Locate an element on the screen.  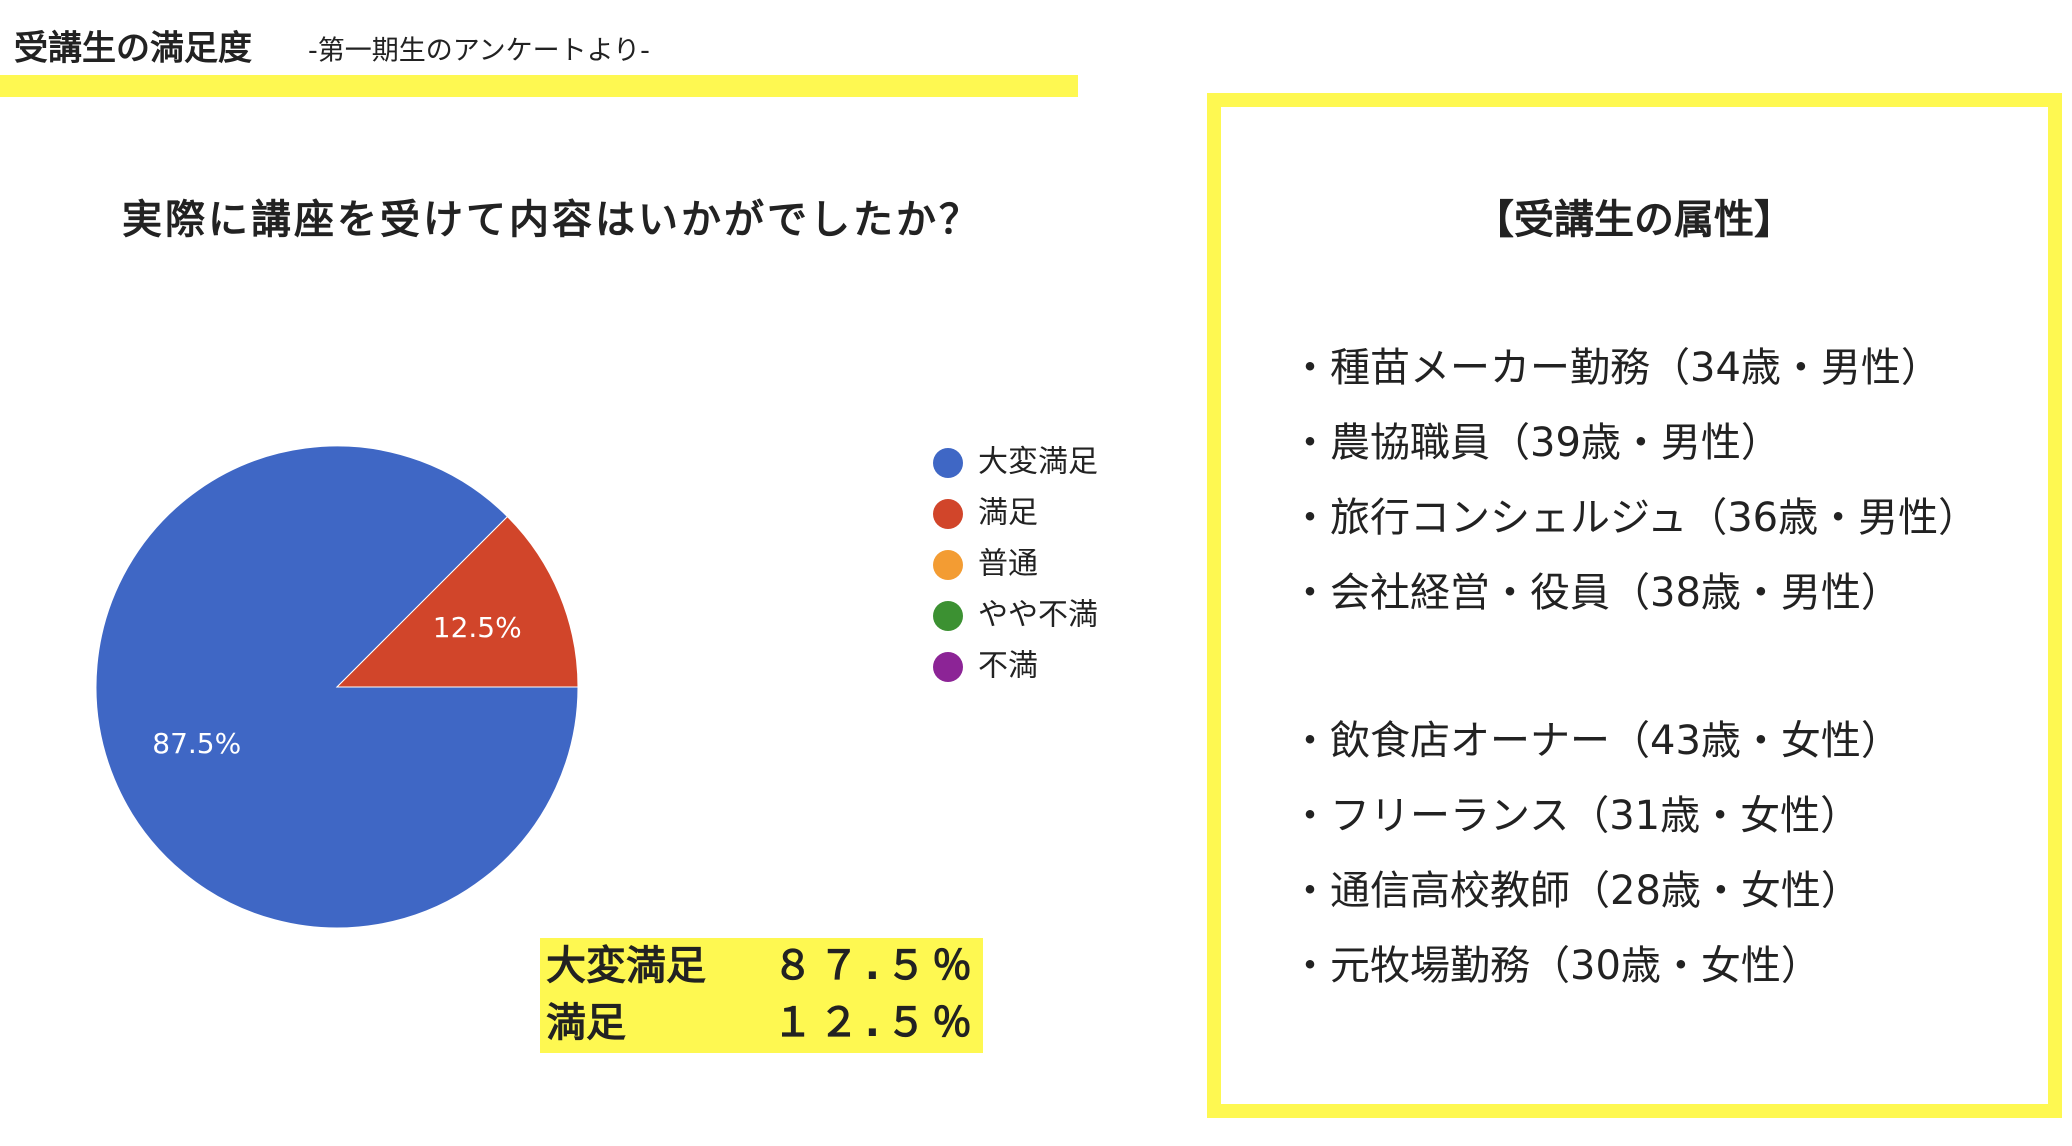
data-label: 87.5% is located at coordinates (196, 743).